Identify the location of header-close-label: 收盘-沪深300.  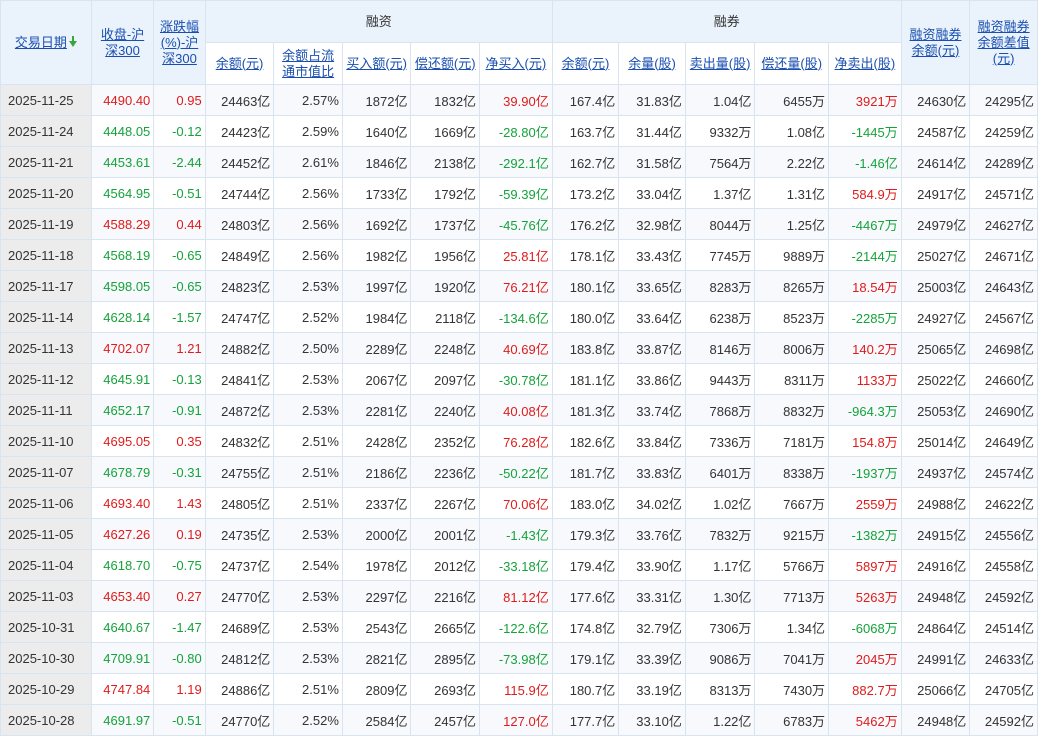
(122, 42).